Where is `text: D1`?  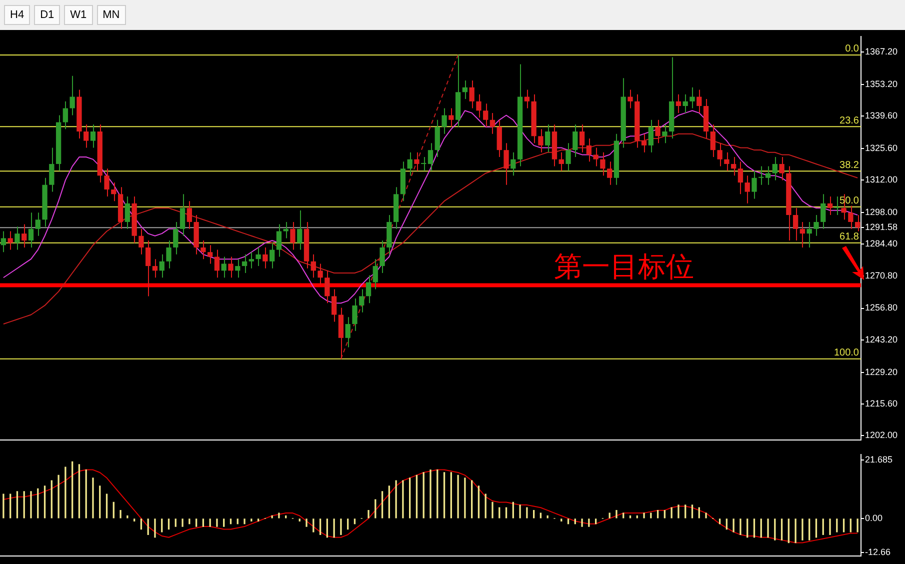 text: D1 is located at coordinates (47, 15).